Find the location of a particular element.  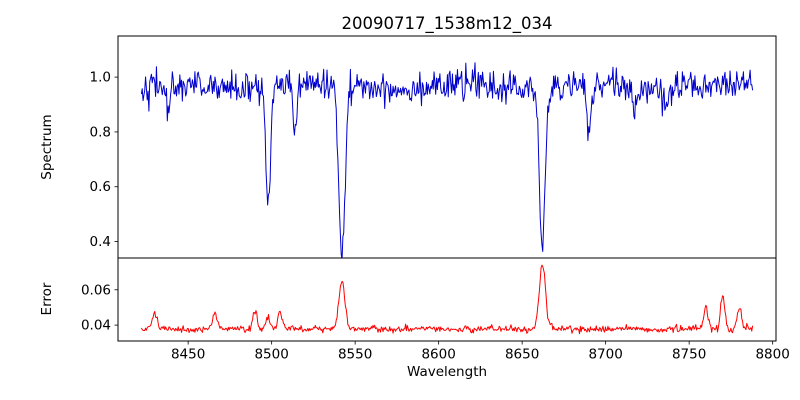

x-tick-label: 8550 is located at coordinates (355, 355).